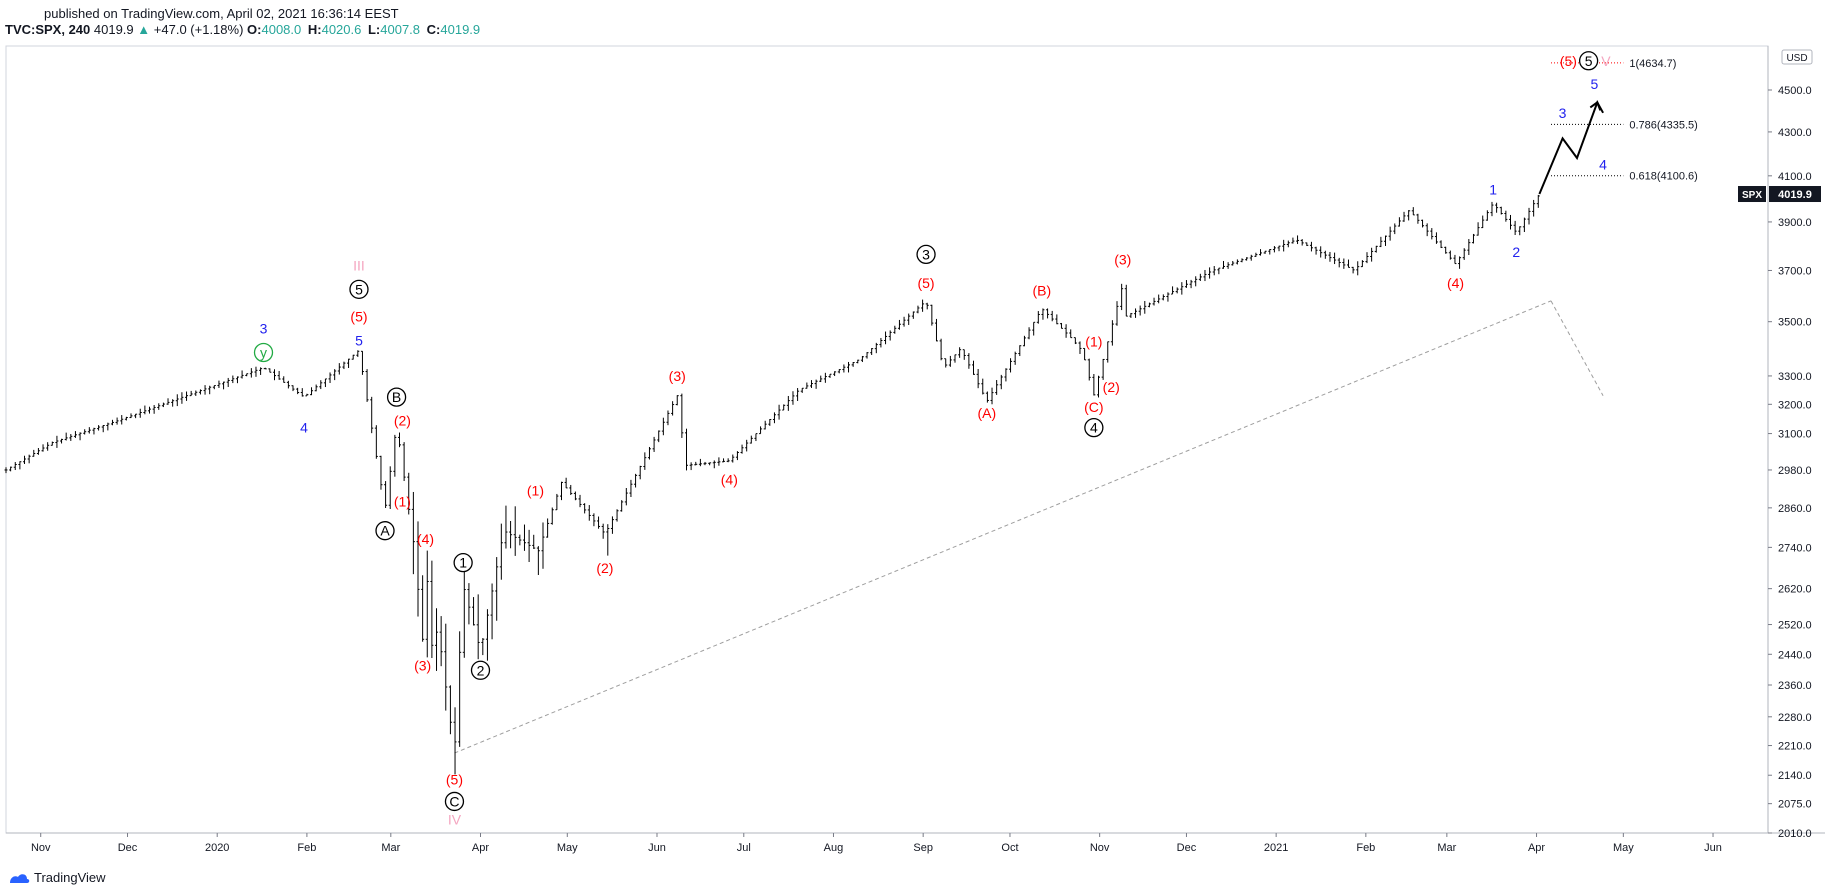 The height and width of the screenshot is (895, 1825). Describe the element at coordinates (1795, 776) in the screenshot. I see `price-tick-label: 2140.0` at that location.